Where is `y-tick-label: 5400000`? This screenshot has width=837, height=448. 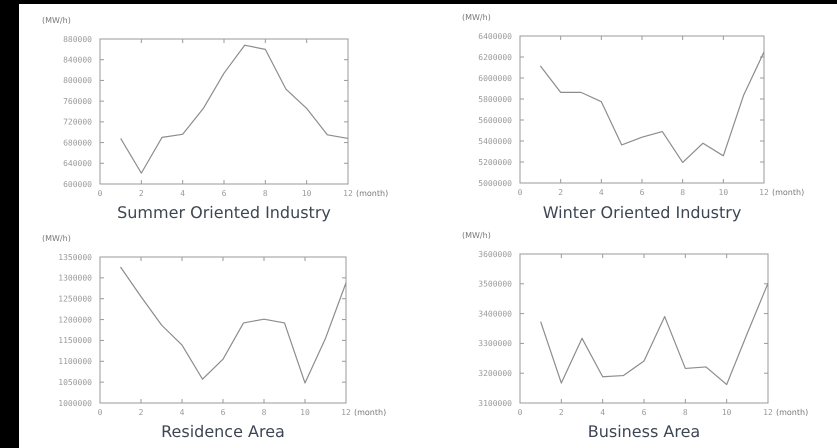 y-tick-label: 5400000 is located at coordinates (495, 141).